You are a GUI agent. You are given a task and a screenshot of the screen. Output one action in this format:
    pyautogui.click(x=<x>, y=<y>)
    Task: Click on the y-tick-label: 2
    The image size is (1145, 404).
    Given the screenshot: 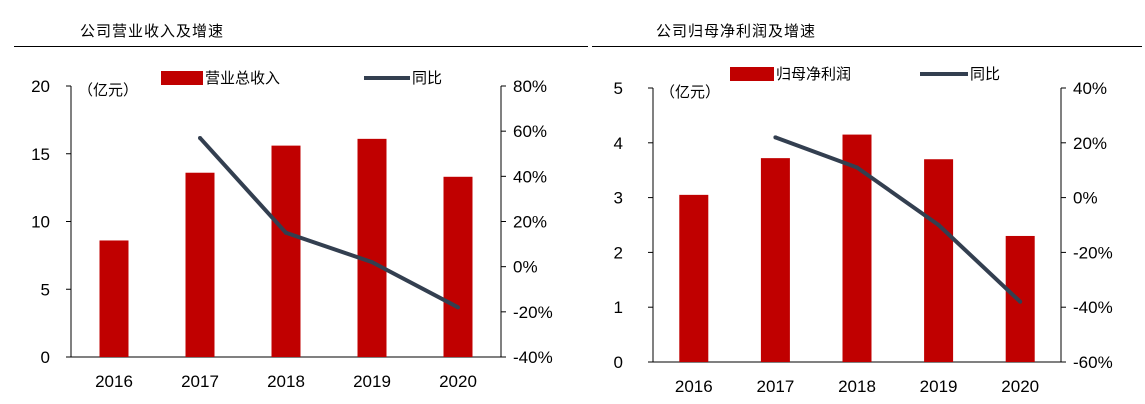 What is the action you would take?
    pyautogui.click(x=618, y=252)
    